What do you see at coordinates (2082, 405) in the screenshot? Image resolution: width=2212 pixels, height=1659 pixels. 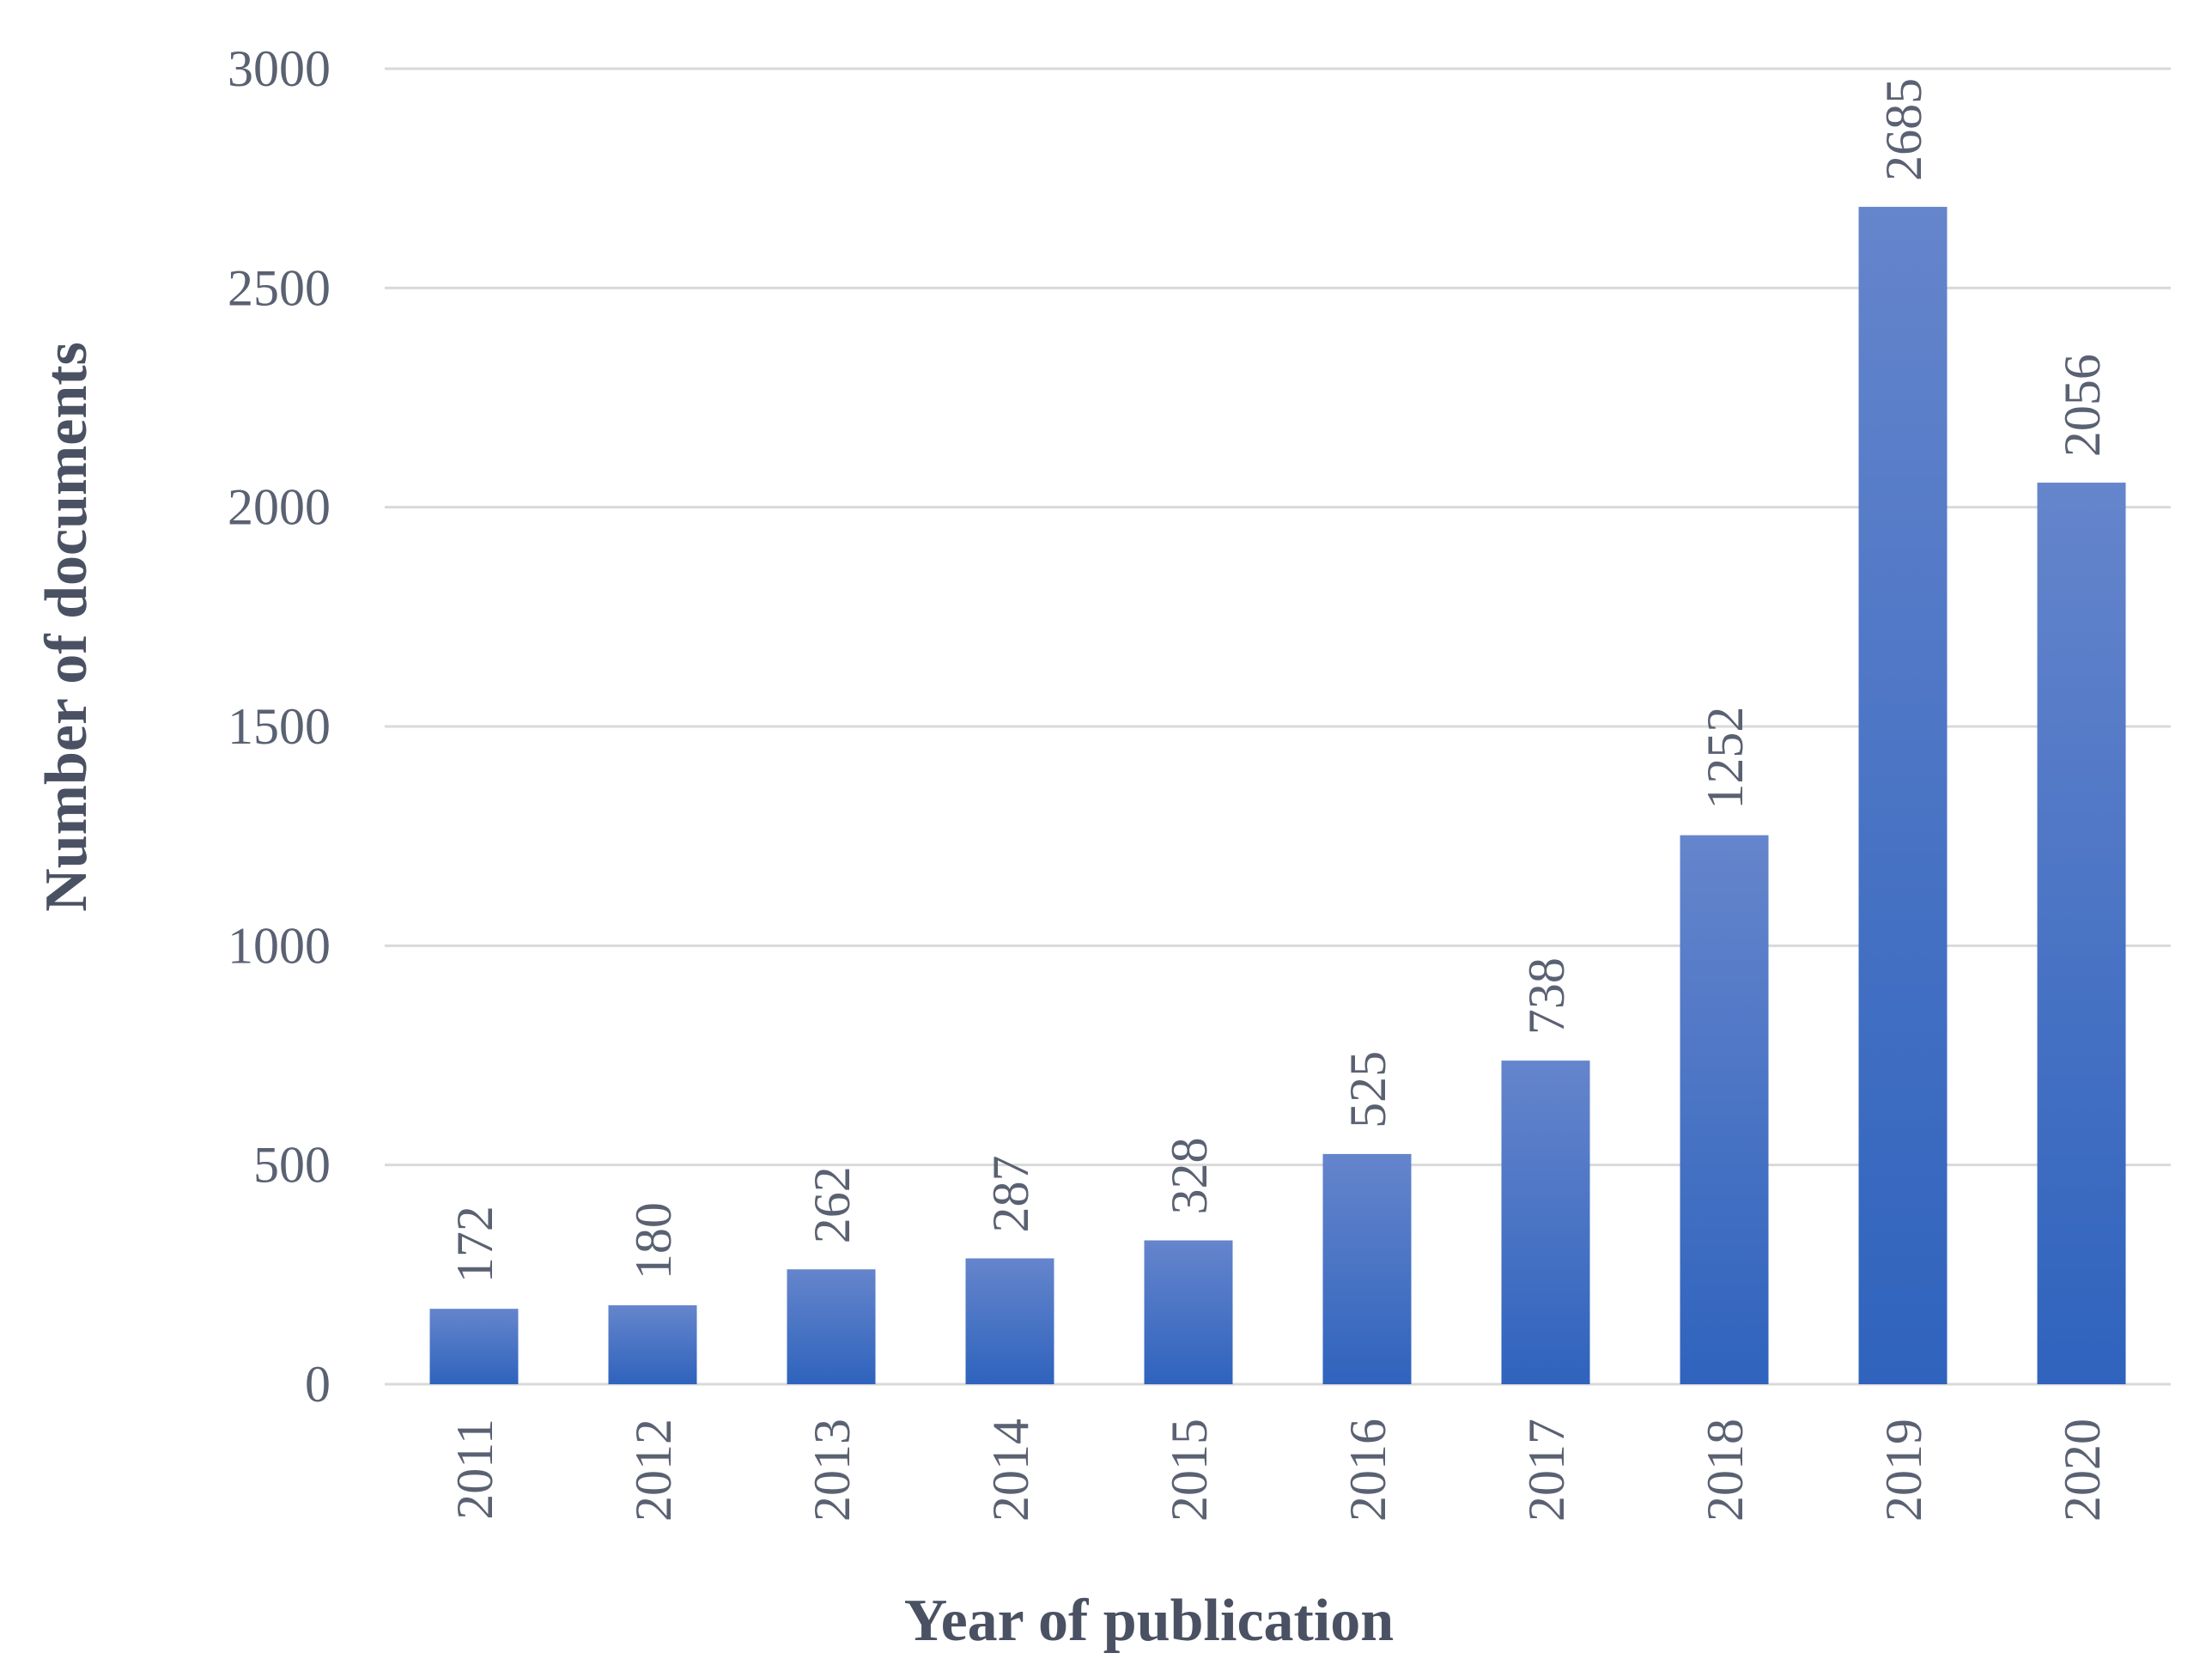 I see `data-label-2020: 2056` at bounding box center [2082, 405].